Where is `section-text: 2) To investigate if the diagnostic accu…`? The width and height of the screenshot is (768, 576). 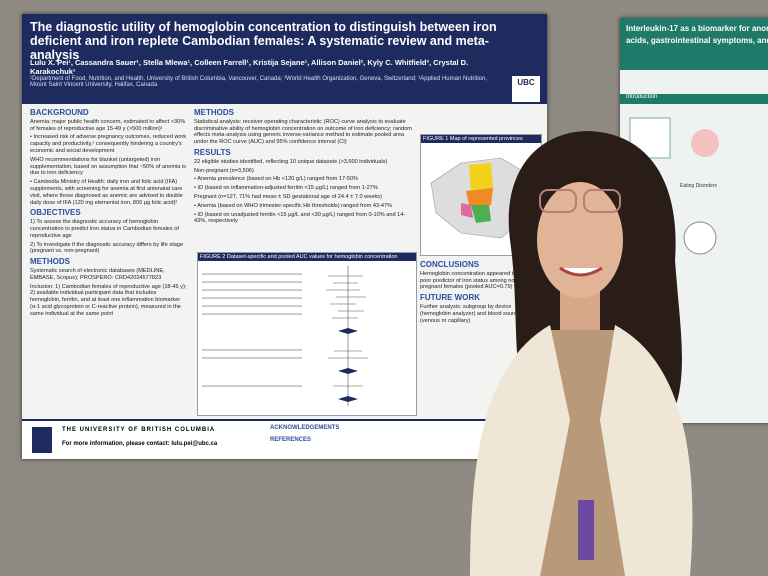
section-text: 2) To investigate if the diagnostic accu… is located at coordinates (107, 248).